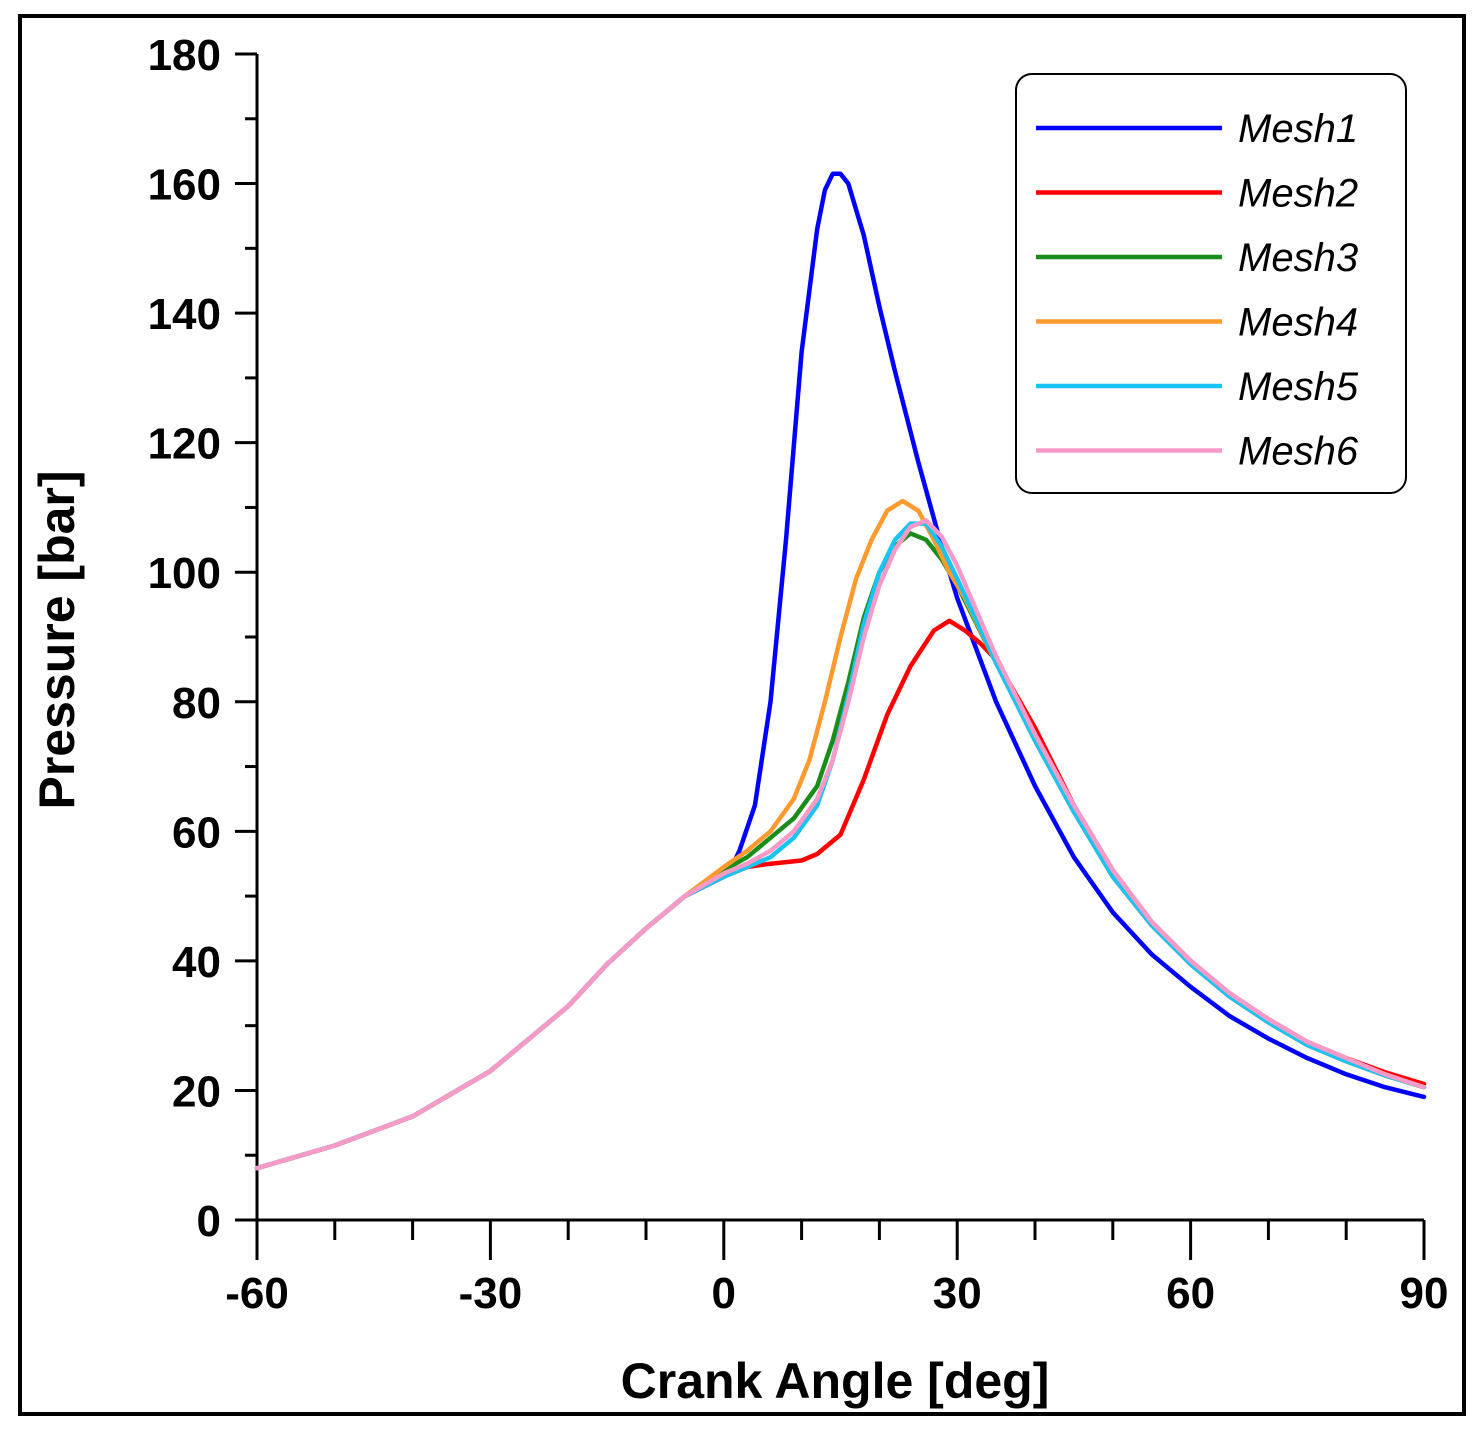 This screenshot has width=1484, height=1432. What do you see at coordinates (1298, 323) in the screenshot?
I see `legend-label-mesh4: Mesh4` at bounding box center [1298, 323].